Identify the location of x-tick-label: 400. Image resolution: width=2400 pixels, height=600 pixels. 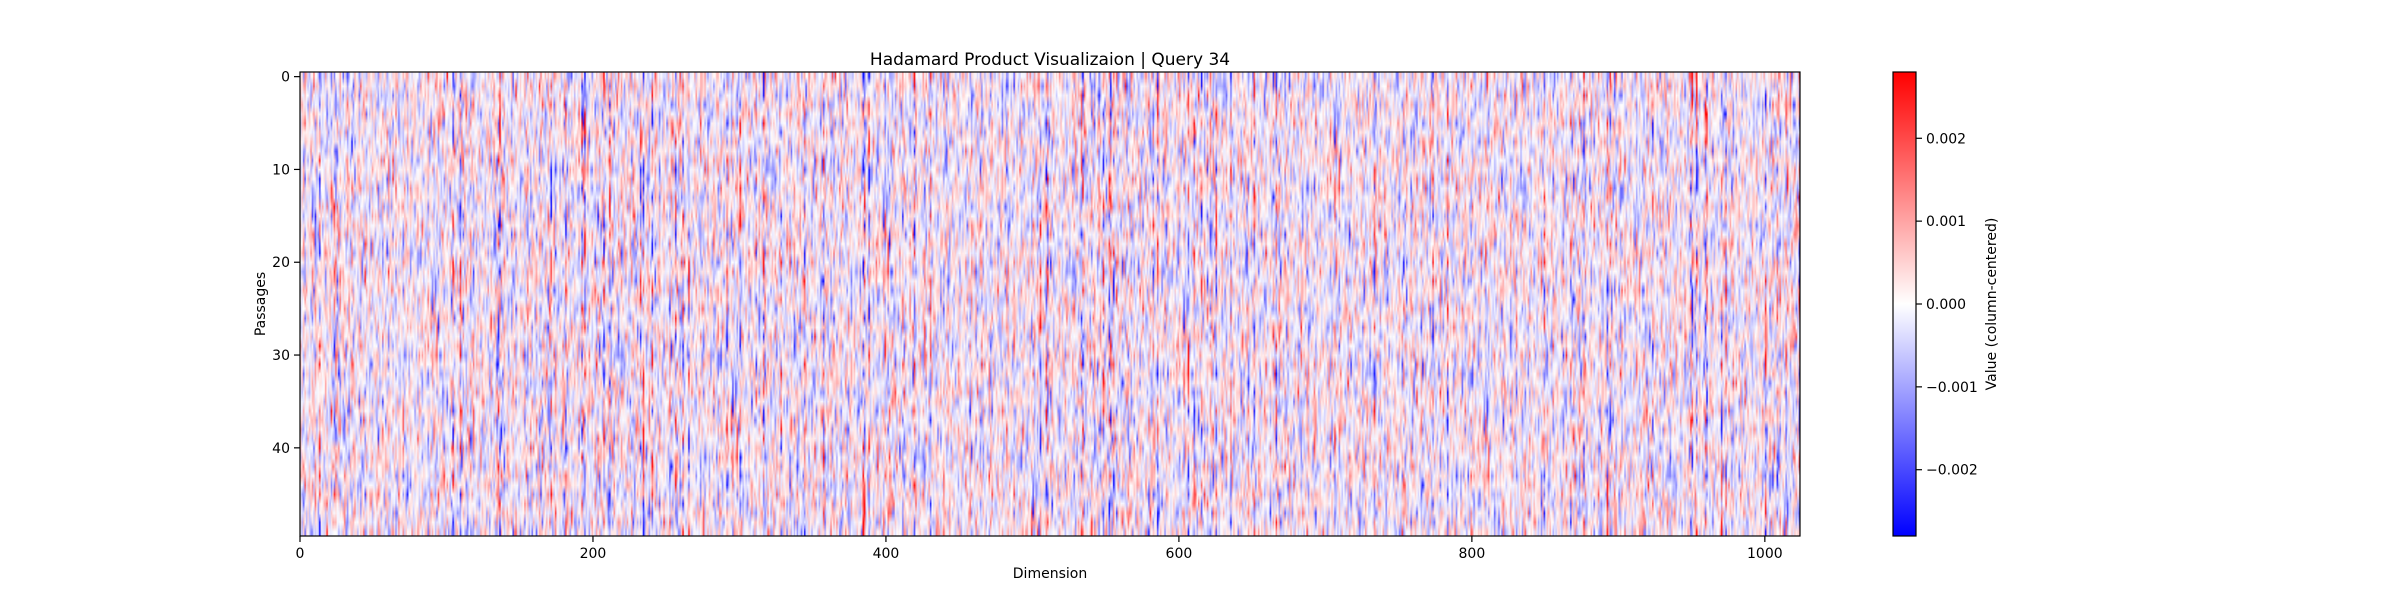
(886, 554).